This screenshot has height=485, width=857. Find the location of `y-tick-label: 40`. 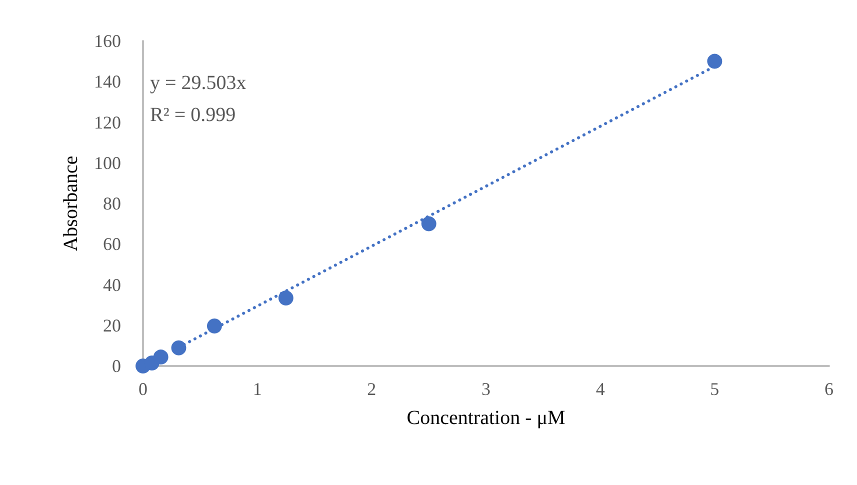

y-tick-label: 40 is located at coordinates (112, 284).